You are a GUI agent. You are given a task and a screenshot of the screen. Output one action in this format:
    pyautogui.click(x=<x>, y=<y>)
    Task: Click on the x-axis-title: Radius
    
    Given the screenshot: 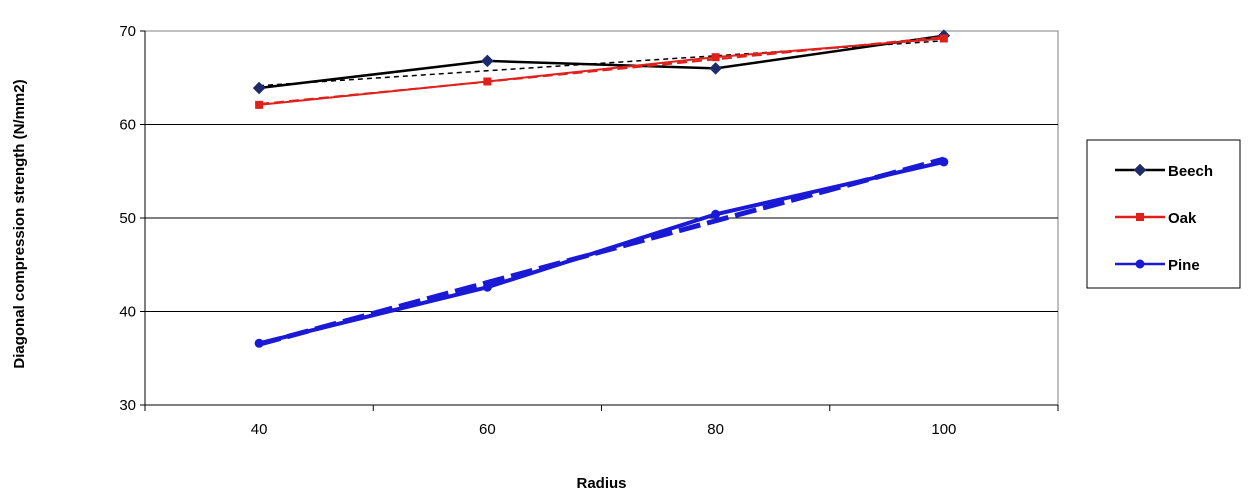 What is the action you would take?
    pyautogui.click(x=601, y=483)
    